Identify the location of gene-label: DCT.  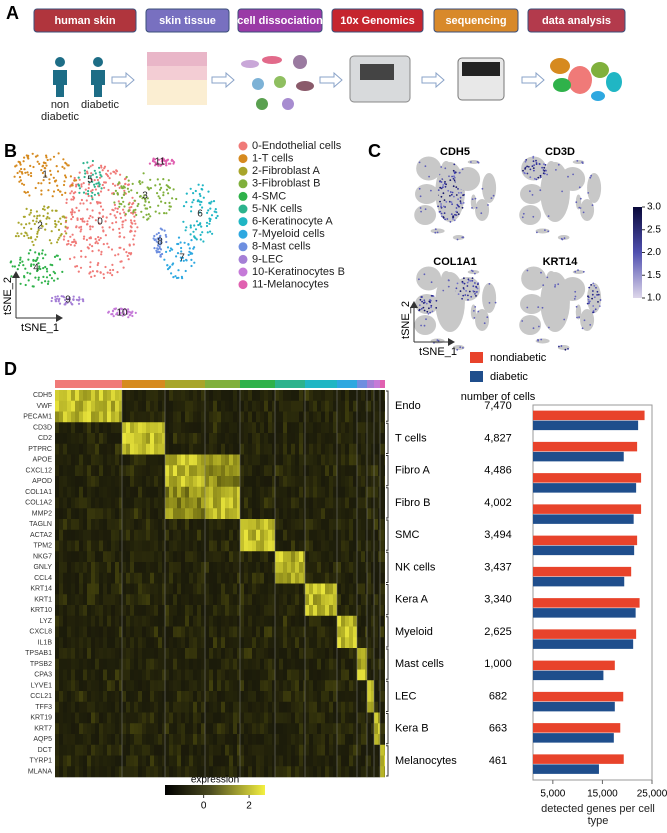
(45, 750).